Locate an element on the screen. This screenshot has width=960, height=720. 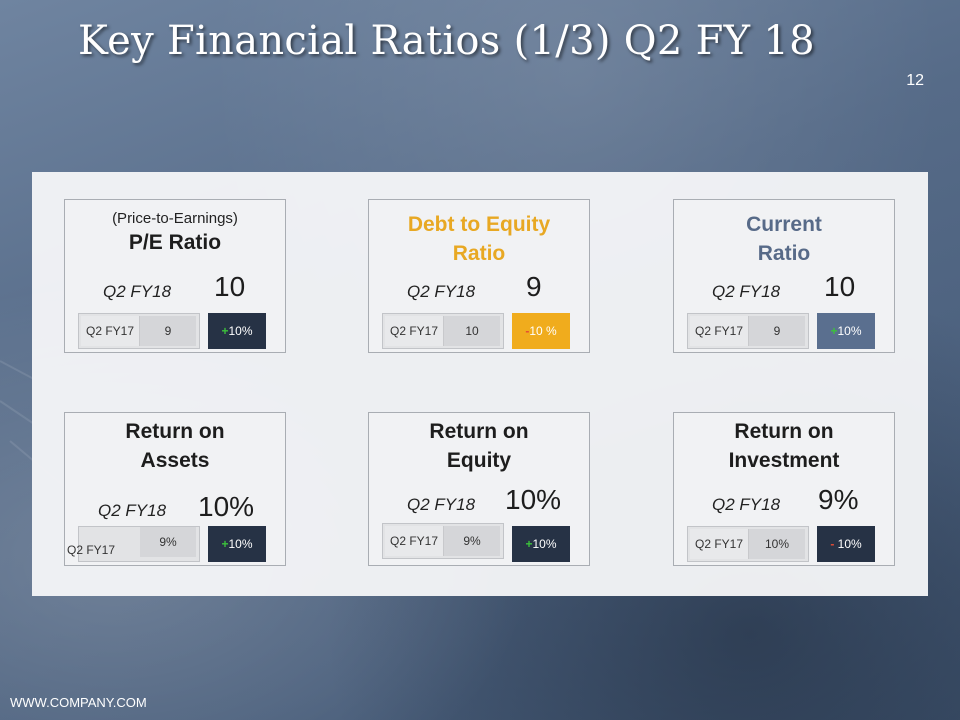
footer-url: WWW.COMPANY.COM is located at coordinates (78, 702).